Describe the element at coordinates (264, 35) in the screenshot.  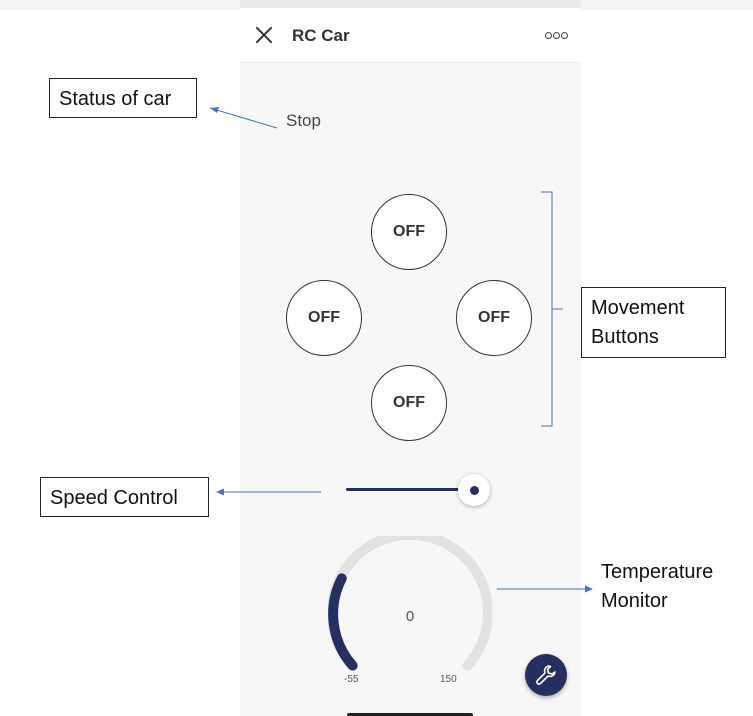
I see `close-icon` at that location.